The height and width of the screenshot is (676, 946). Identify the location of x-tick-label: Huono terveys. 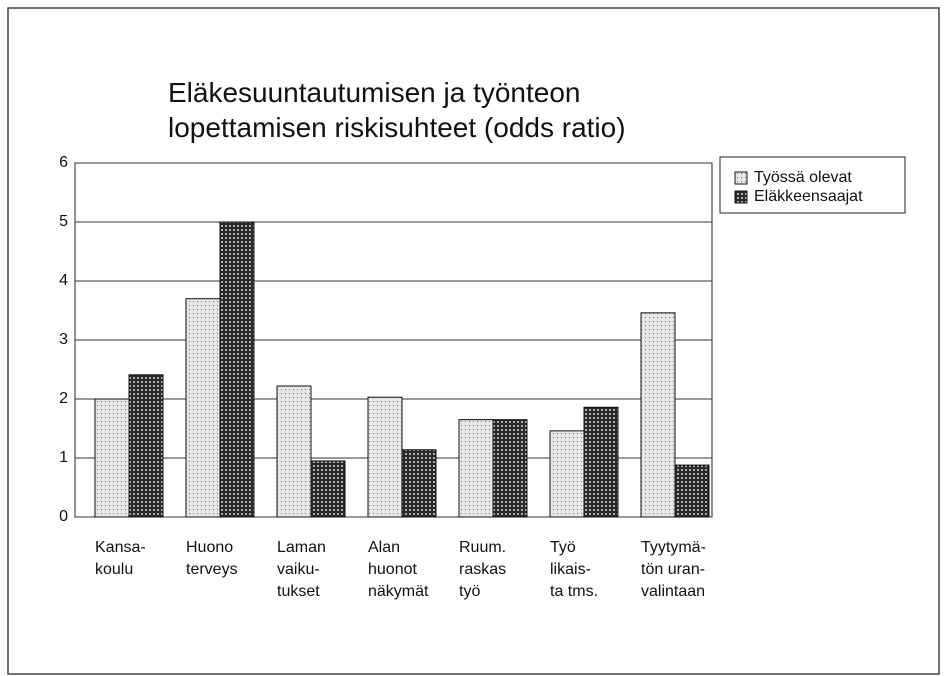
(212, 558).